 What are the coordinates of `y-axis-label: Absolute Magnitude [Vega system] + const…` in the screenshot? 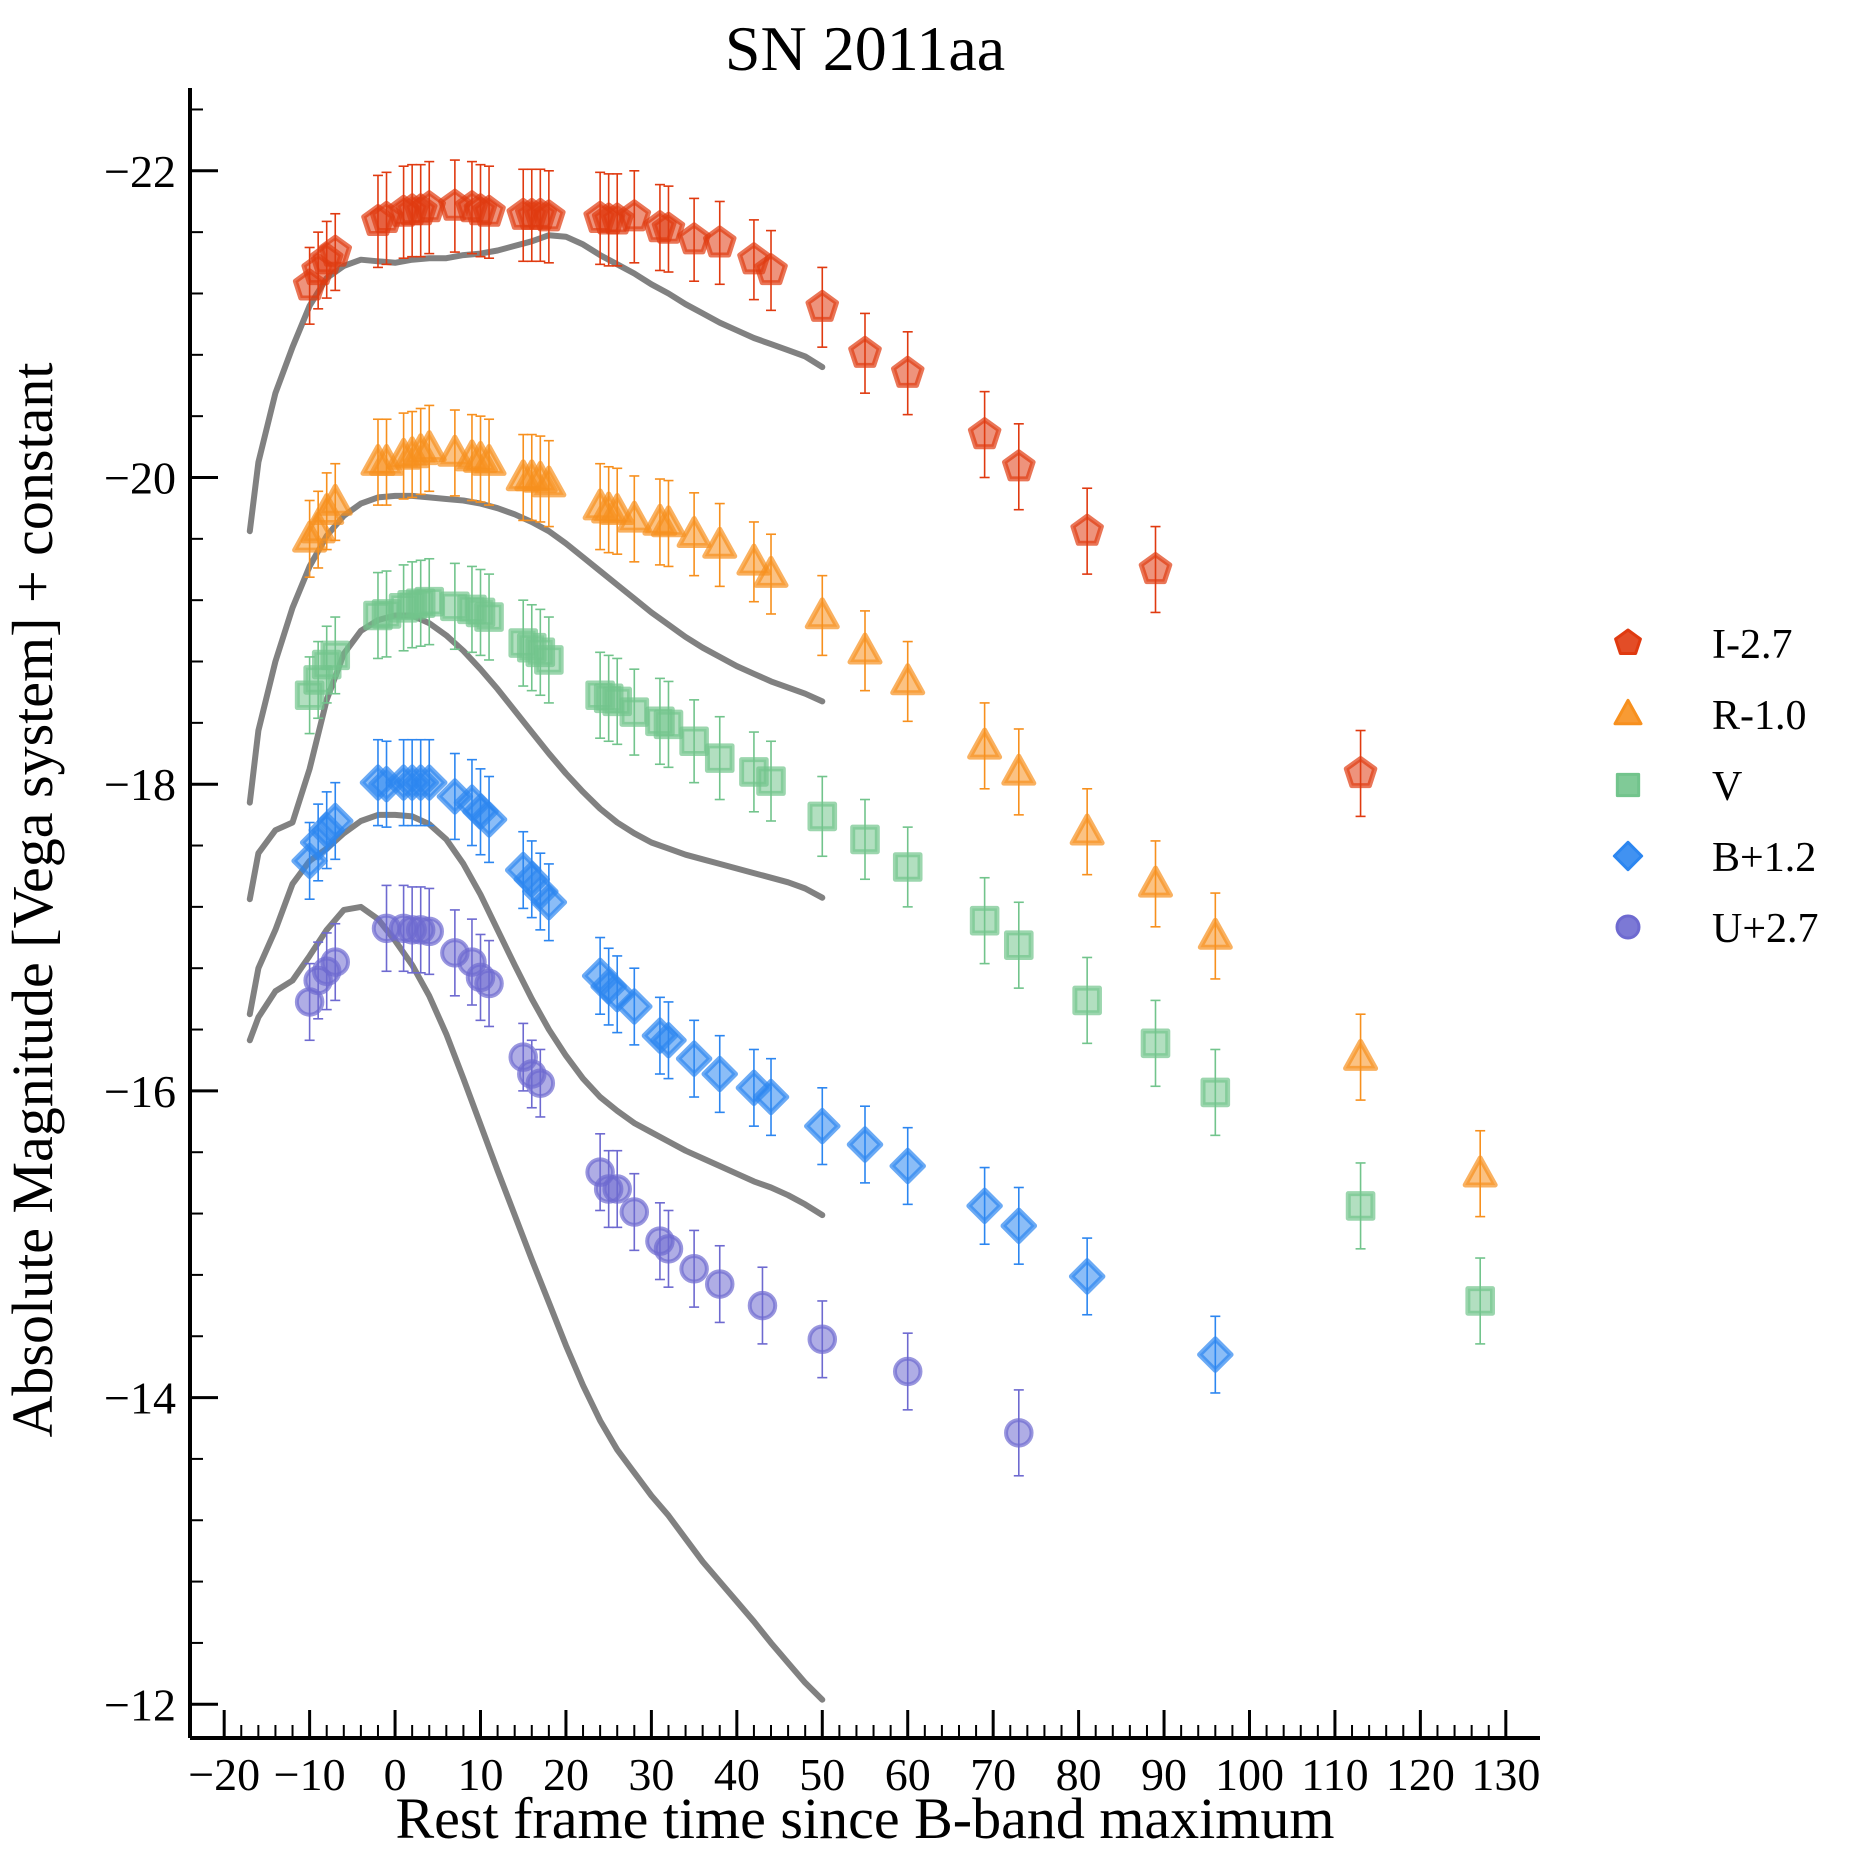 It's located at (32, 900).